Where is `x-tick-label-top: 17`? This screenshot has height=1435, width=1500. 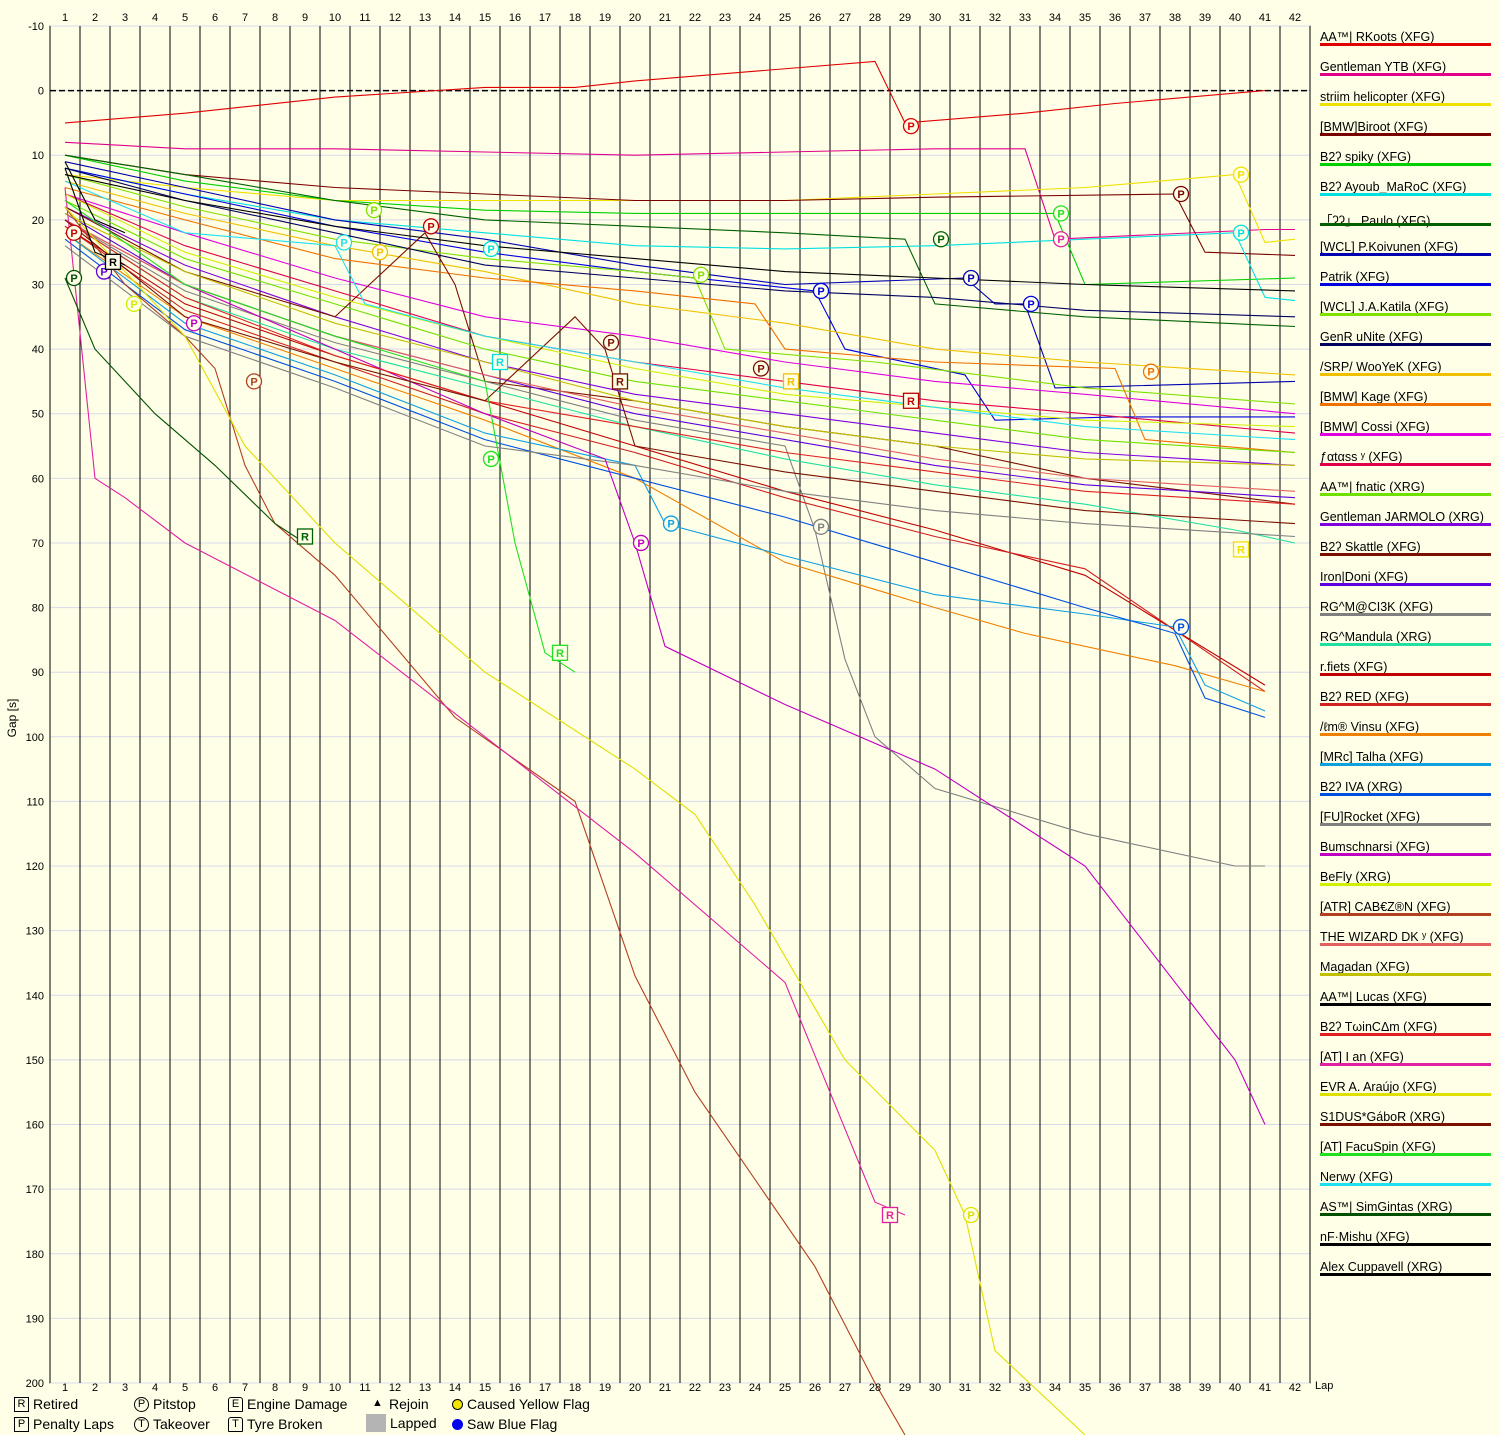 x-tick-label-top: 17 is located at coordinates (545, 18).